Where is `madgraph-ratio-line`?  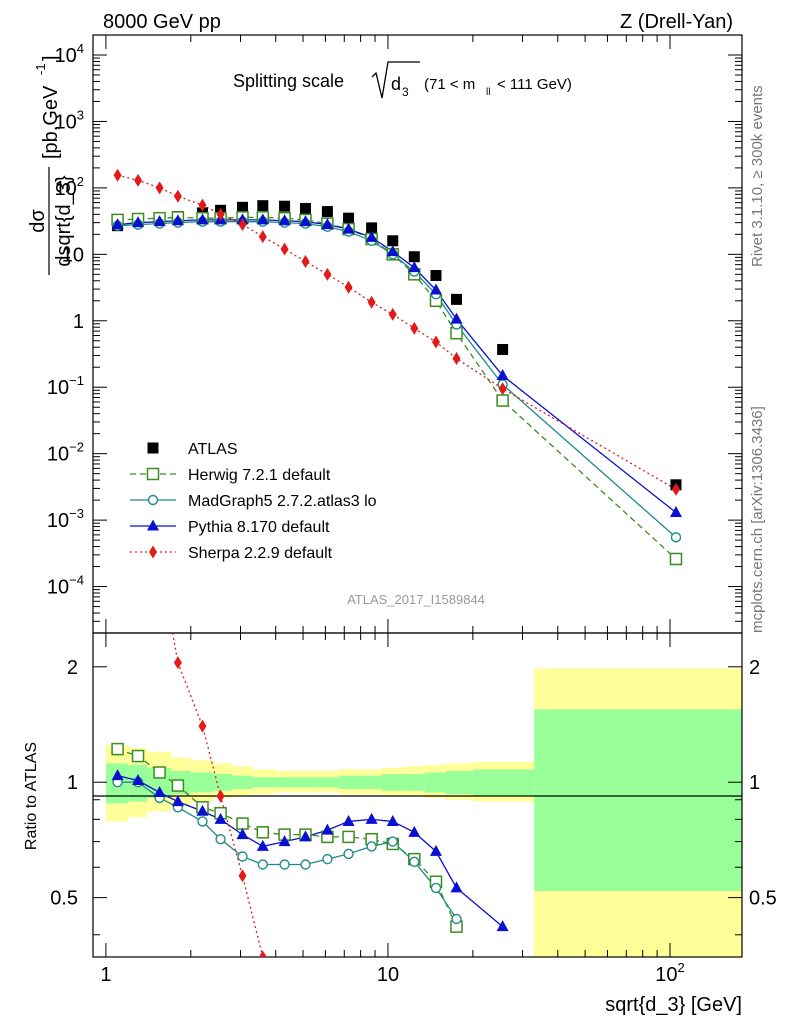
madgraph-ratio-line is located at coordinates (287, 850).